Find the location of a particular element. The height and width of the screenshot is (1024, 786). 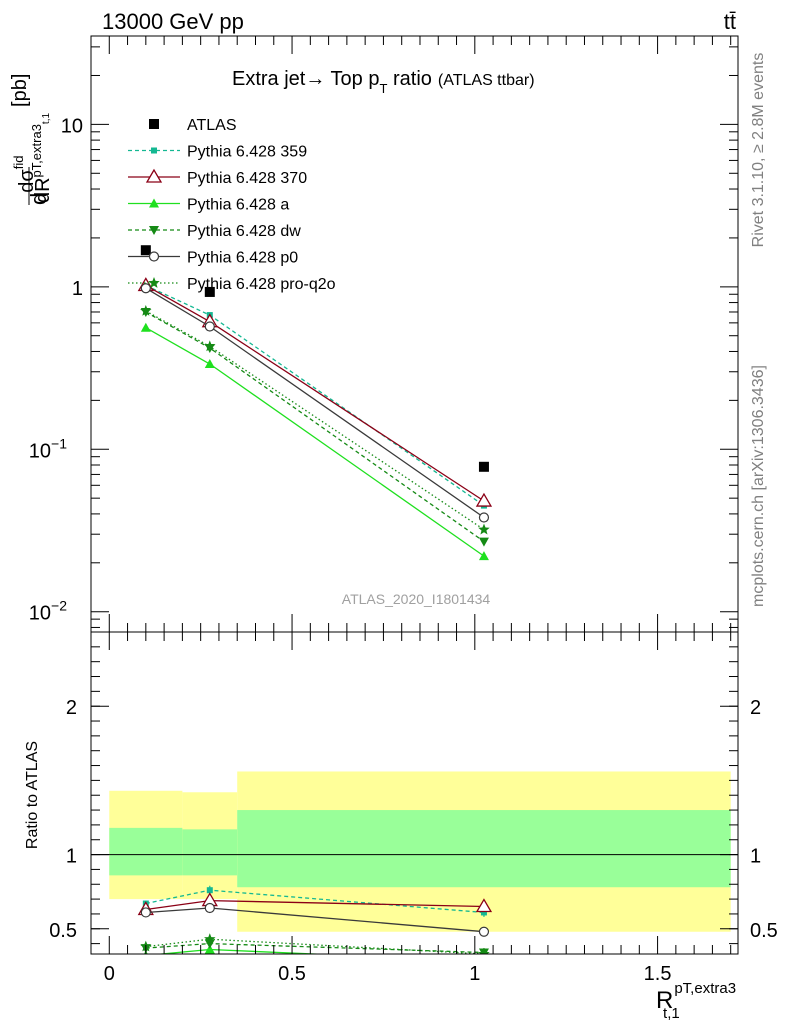

main-ytick-label: 1 is located at coordinates (77, 289).